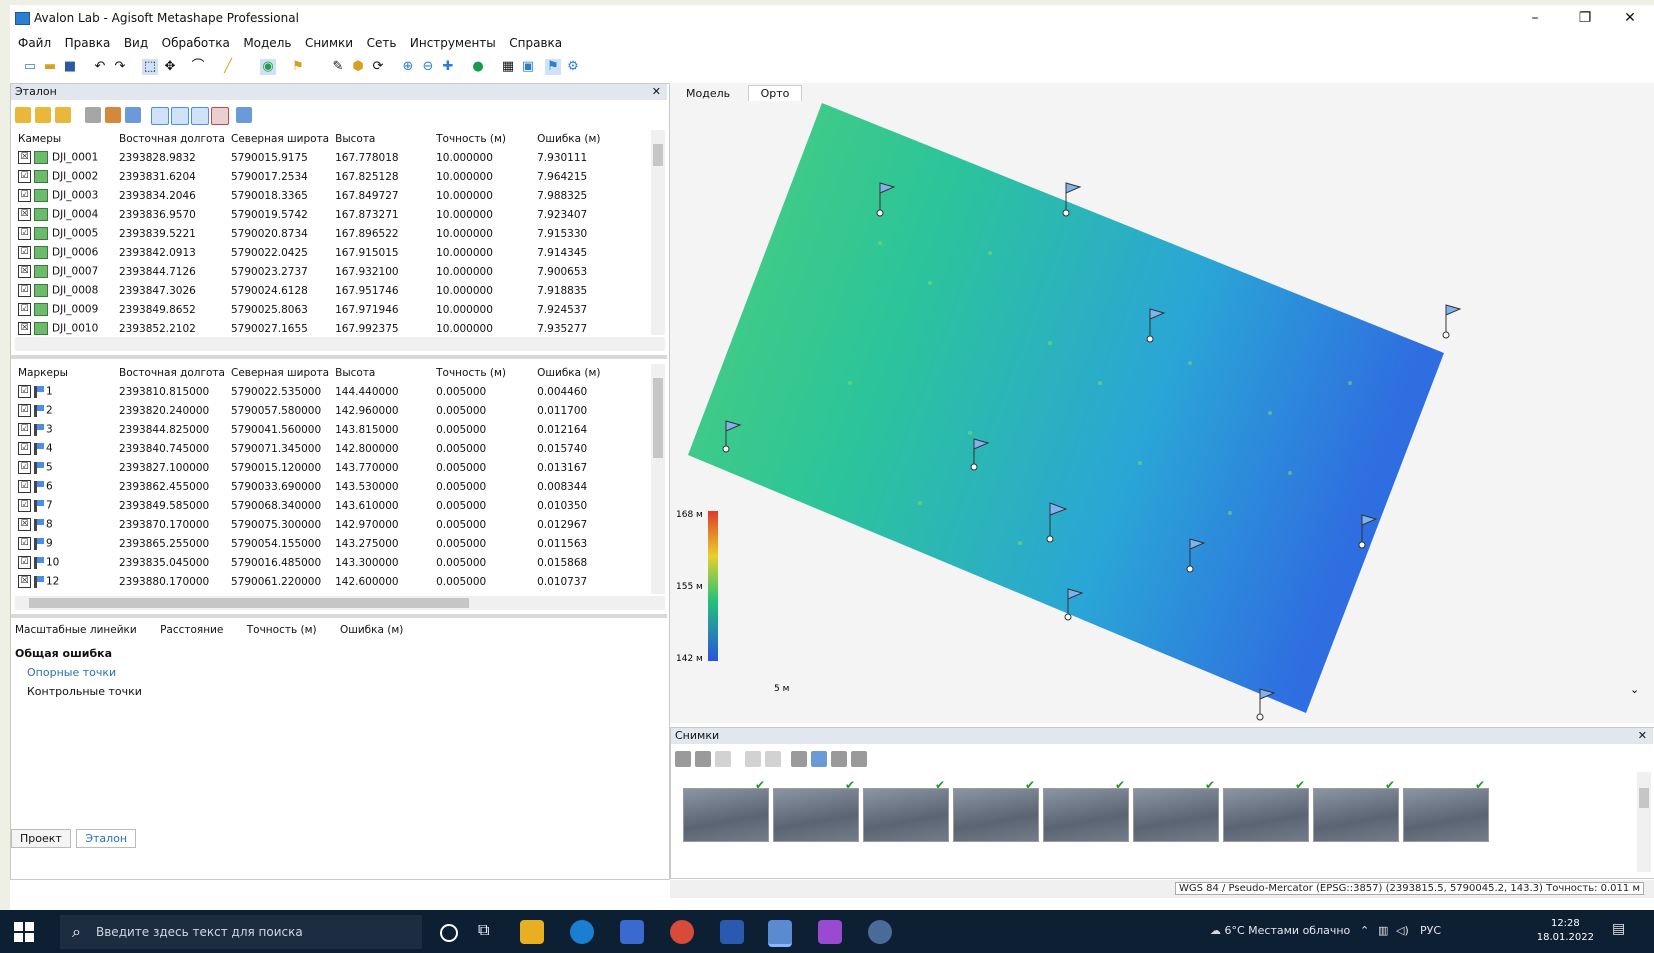  Describe the element at coordinates (355, 373) in the screenshot. I see `col-alt: Высота` at that location.